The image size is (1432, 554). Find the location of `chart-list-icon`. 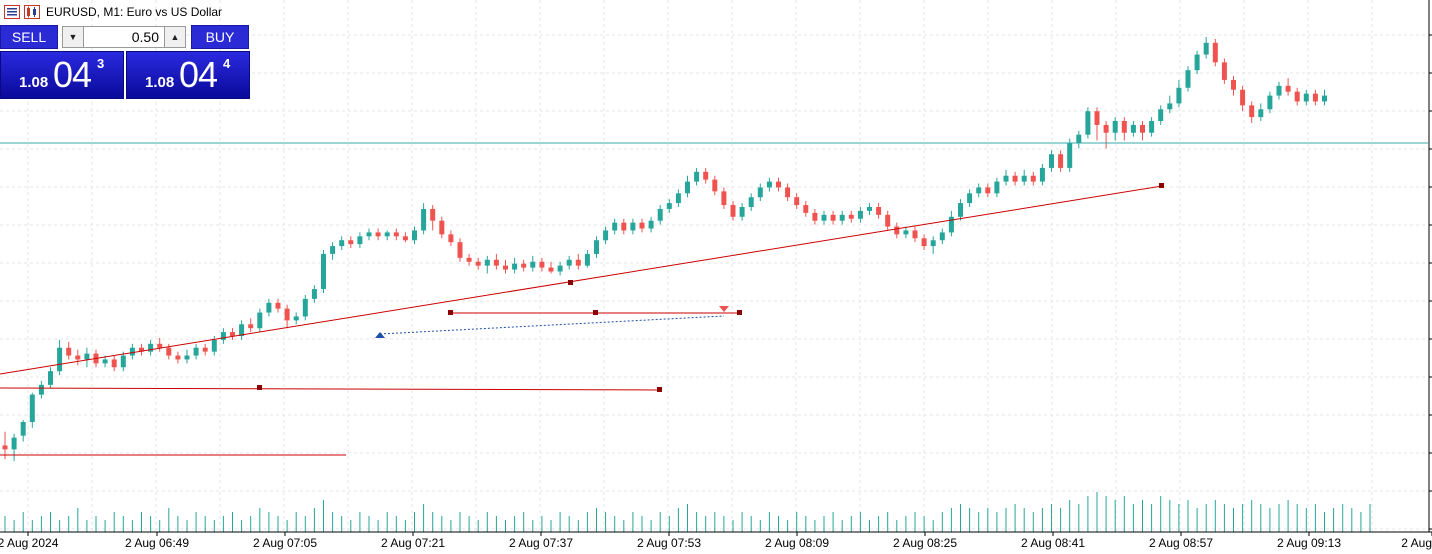

chart-list-icon is located at coordinates (12, 12).